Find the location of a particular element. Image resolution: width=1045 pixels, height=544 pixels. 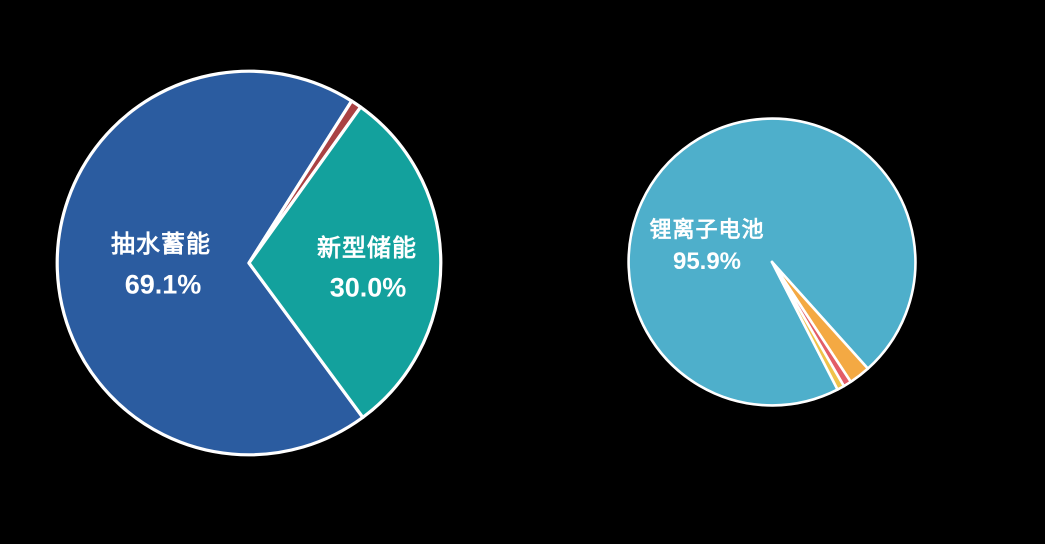

slice-label-pumped-hydro: 抽水蓄能 is located at coordinates (161, 244).